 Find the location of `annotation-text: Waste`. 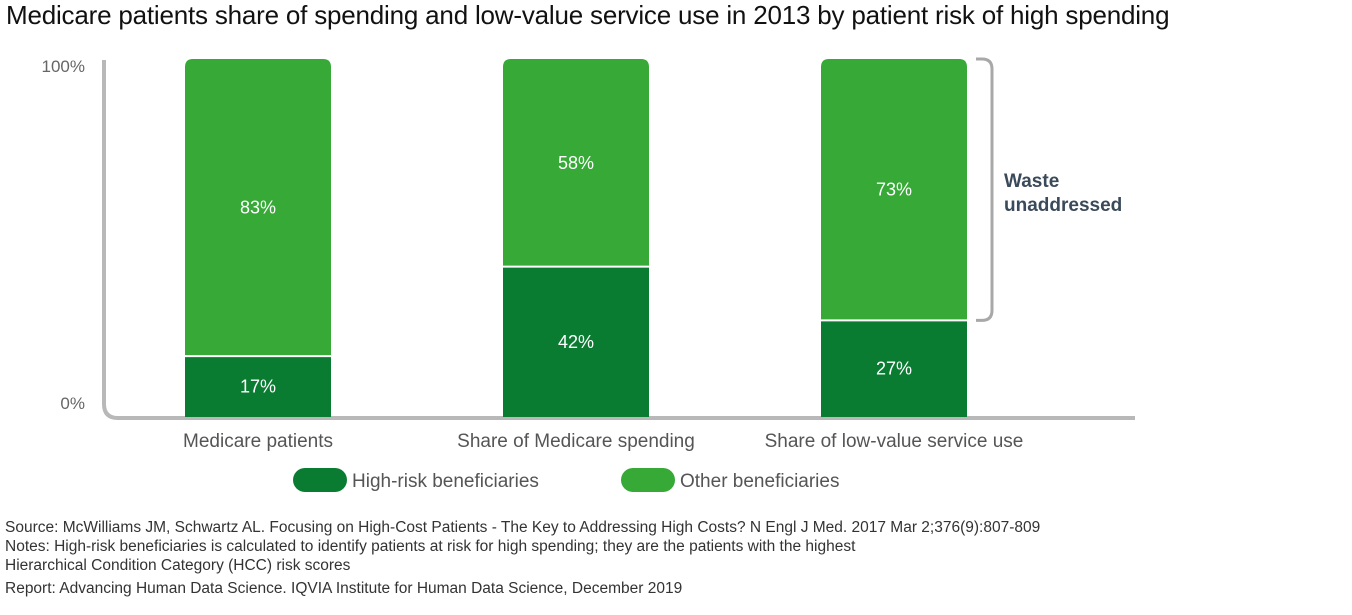

annotation-text: Waste is located at coordinates (1031, 181).